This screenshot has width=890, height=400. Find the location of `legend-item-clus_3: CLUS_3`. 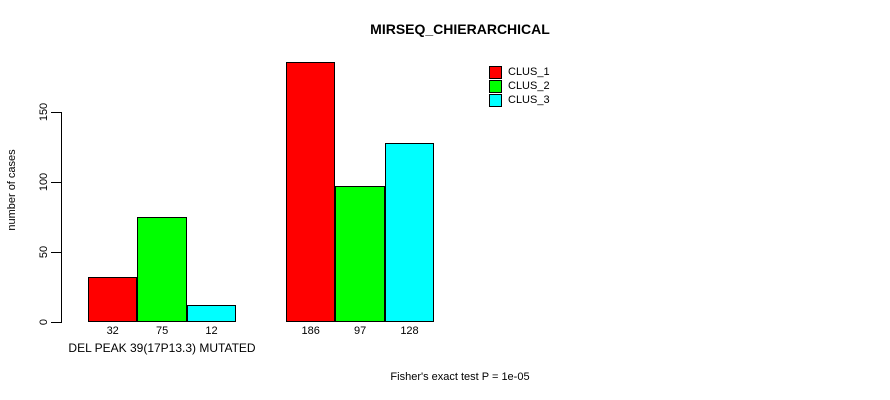

legend-item-clus_3: CLUS_3 is located at coordinates (519, 100).